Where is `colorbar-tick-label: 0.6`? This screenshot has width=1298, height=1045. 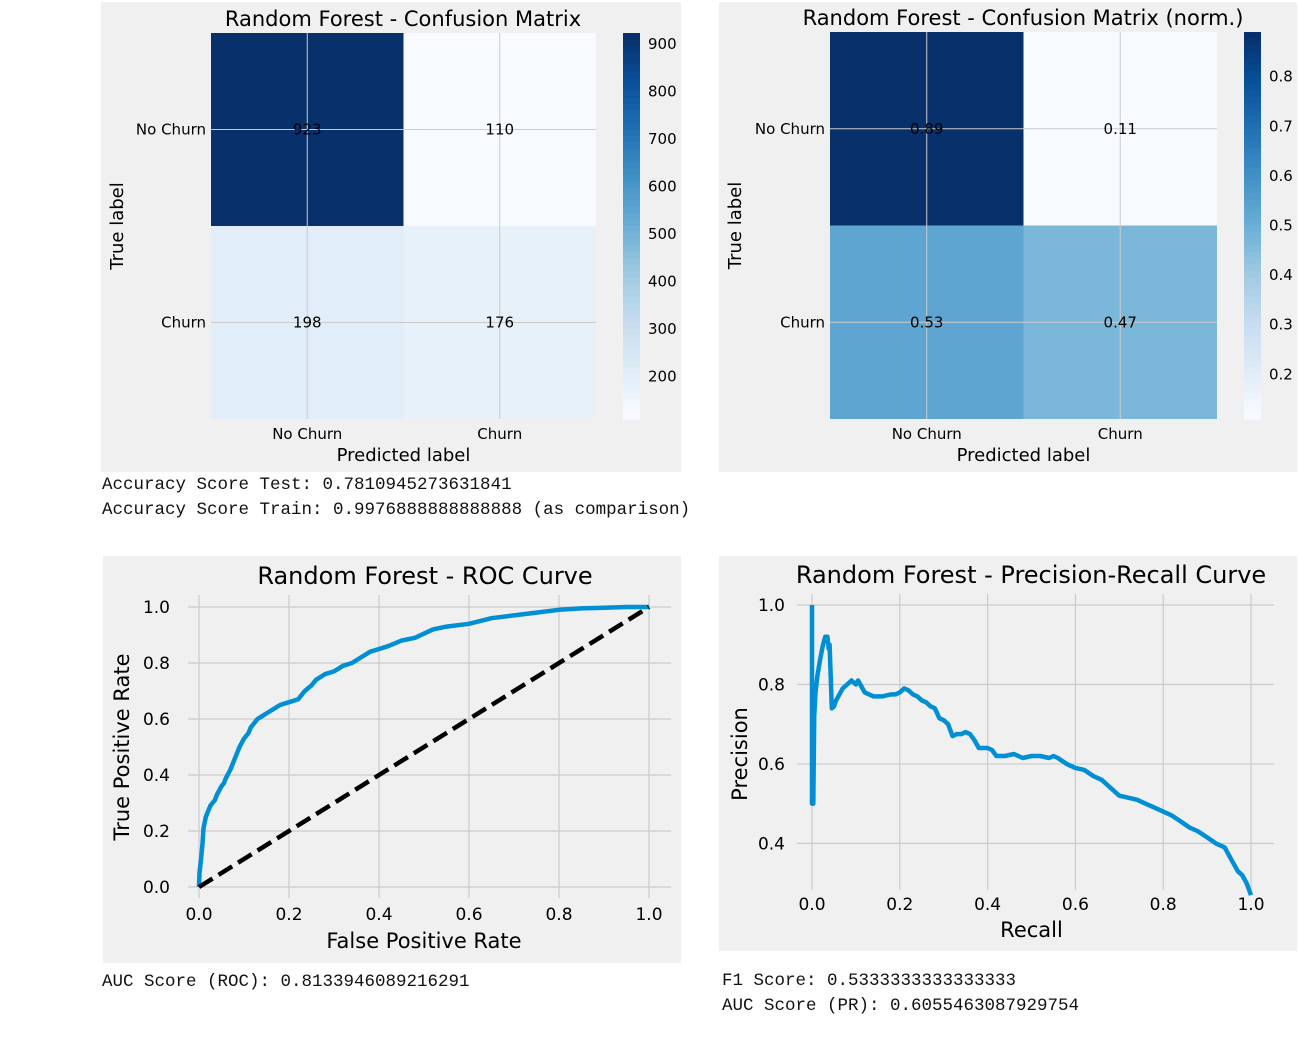
colorbar-tick-label: 0.6 is located at coordinates (1281, 176).